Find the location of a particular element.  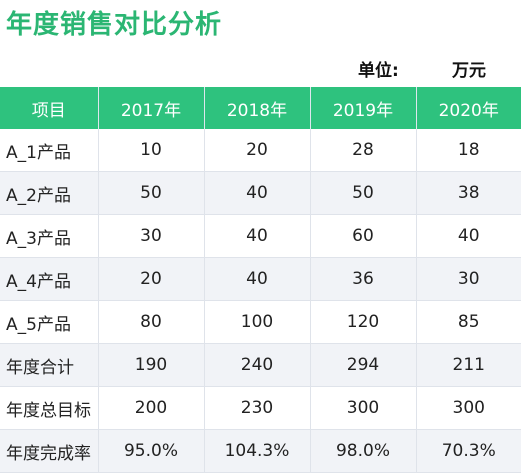

column-header-2018: 2018年 is located at coordinates (257, 108).